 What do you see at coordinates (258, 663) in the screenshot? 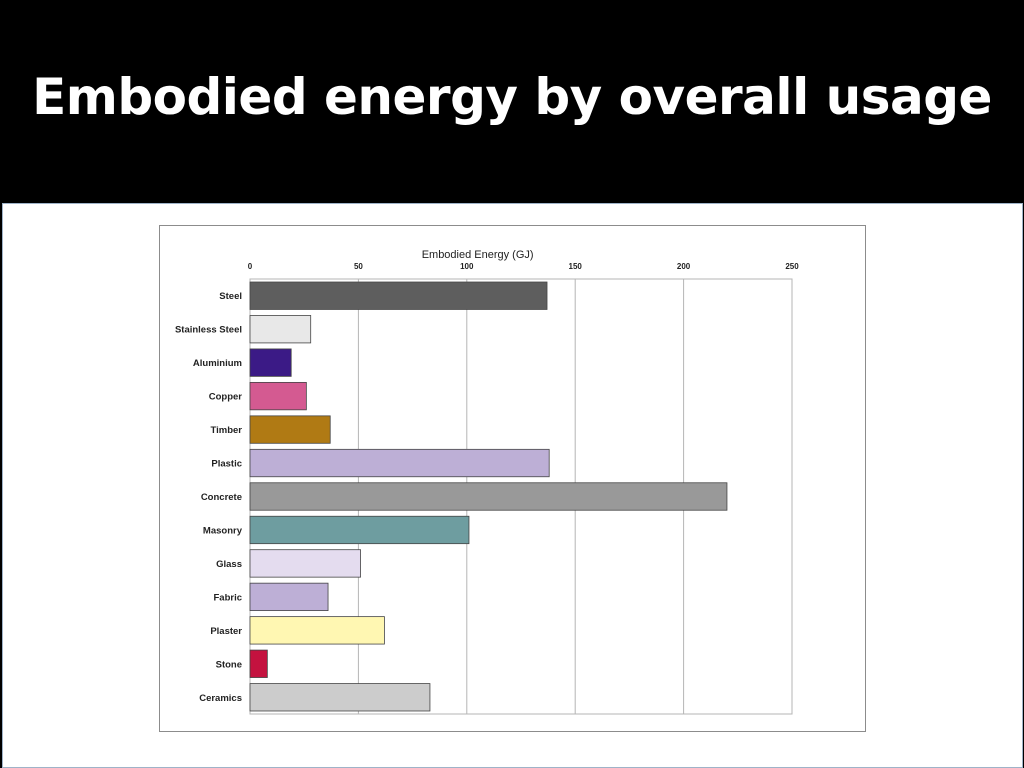
I see `bar-stone` at bounding box center [258, 663].